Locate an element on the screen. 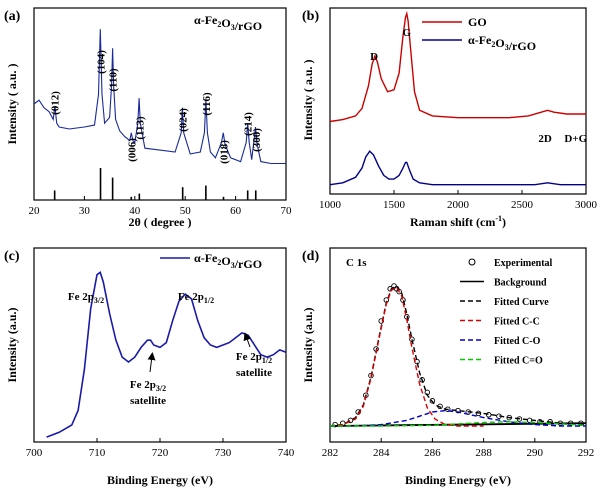 The height and width of the screenshot is (494, 600). panel-a-peak-label: (006) is located at coordinates (132, 150).